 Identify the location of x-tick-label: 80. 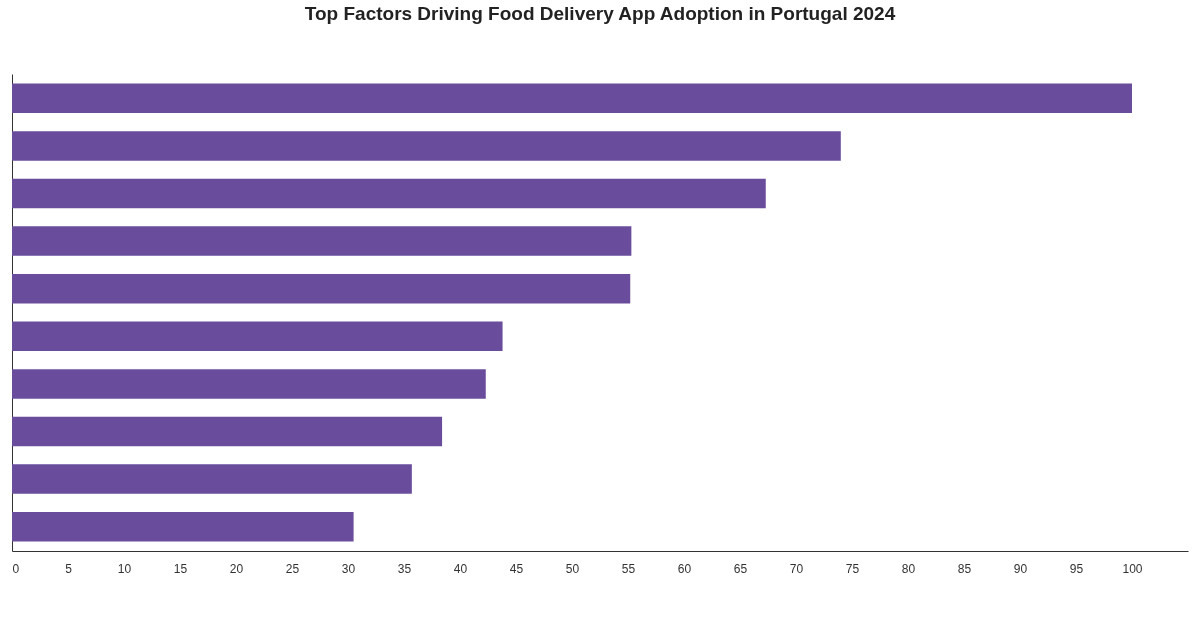
(908, 568).